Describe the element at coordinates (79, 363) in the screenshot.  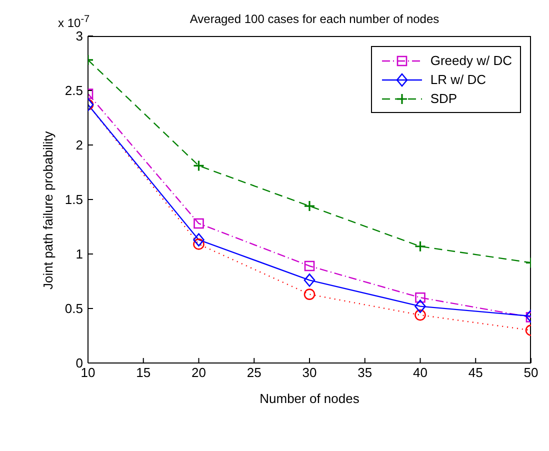
I see `y-tick-label: 0` at that location.